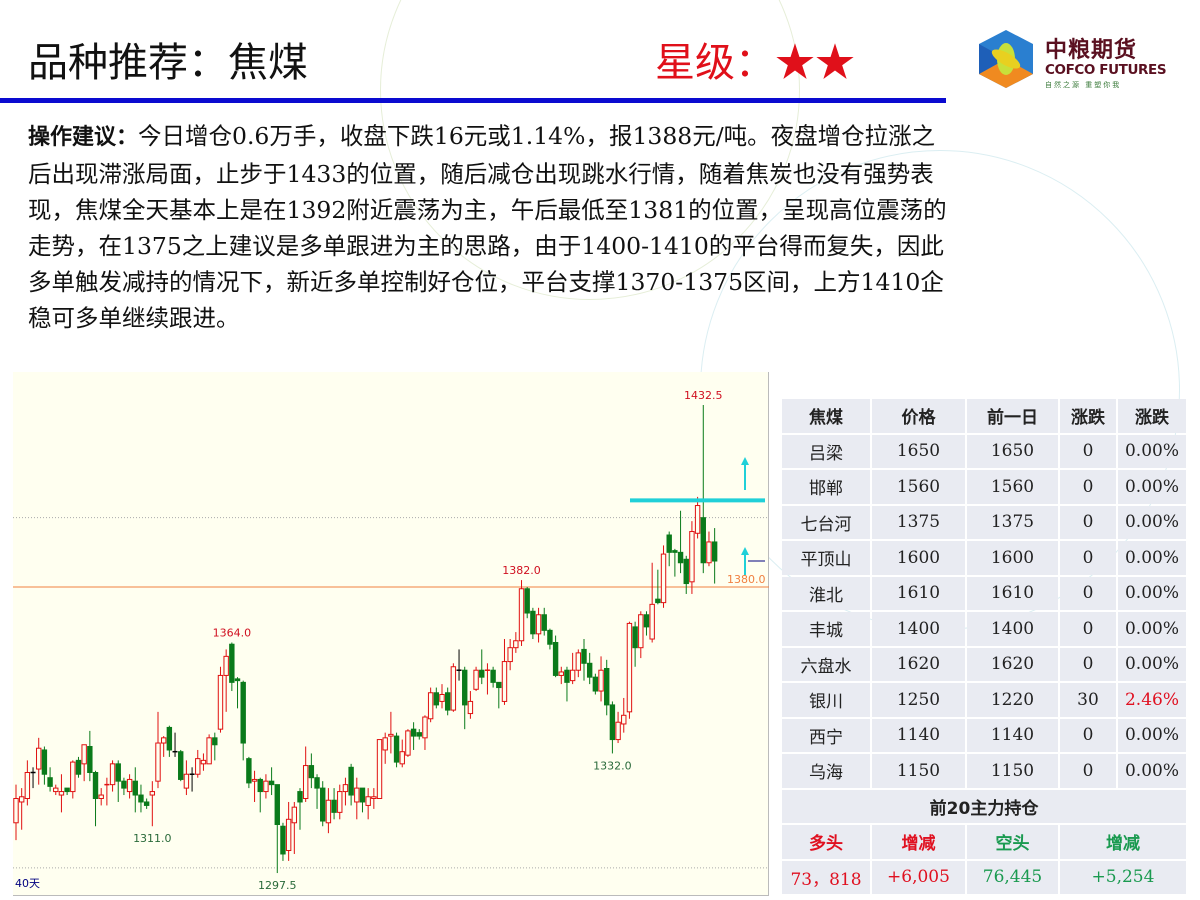 This screenshot has height=900, width=1200. What do you see at coordinates (1012, 842) in the screenshot?
I see `short-header: 空头` at bounding box center [1012, 842].